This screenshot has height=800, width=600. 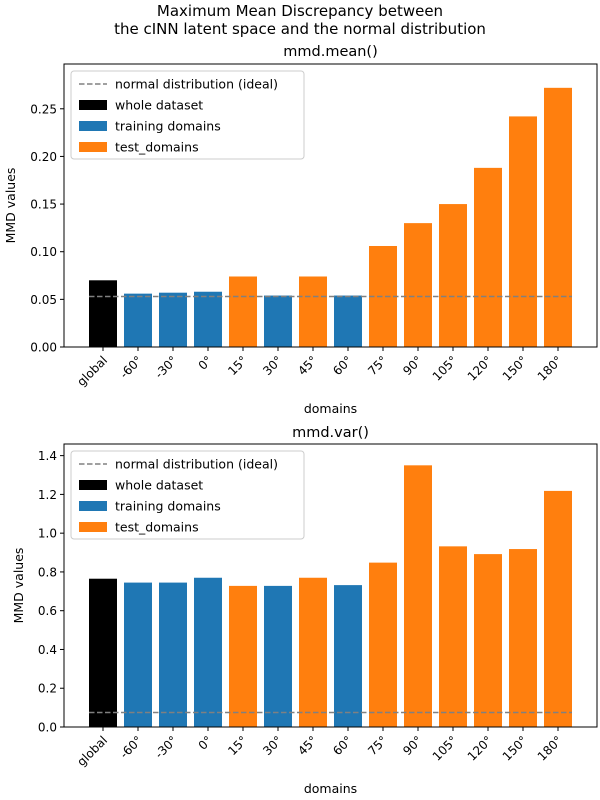 What do you see at coordinates (47, 689) in the screenshot?
I see `y-tick-label: 0.2` at bounding box center [47, 689].